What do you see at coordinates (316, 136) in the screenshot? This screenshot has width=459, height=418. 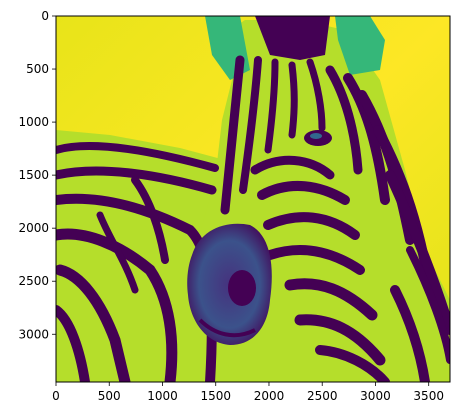 I see `zebra-eye-highlight` at bounding box center [316, 136].